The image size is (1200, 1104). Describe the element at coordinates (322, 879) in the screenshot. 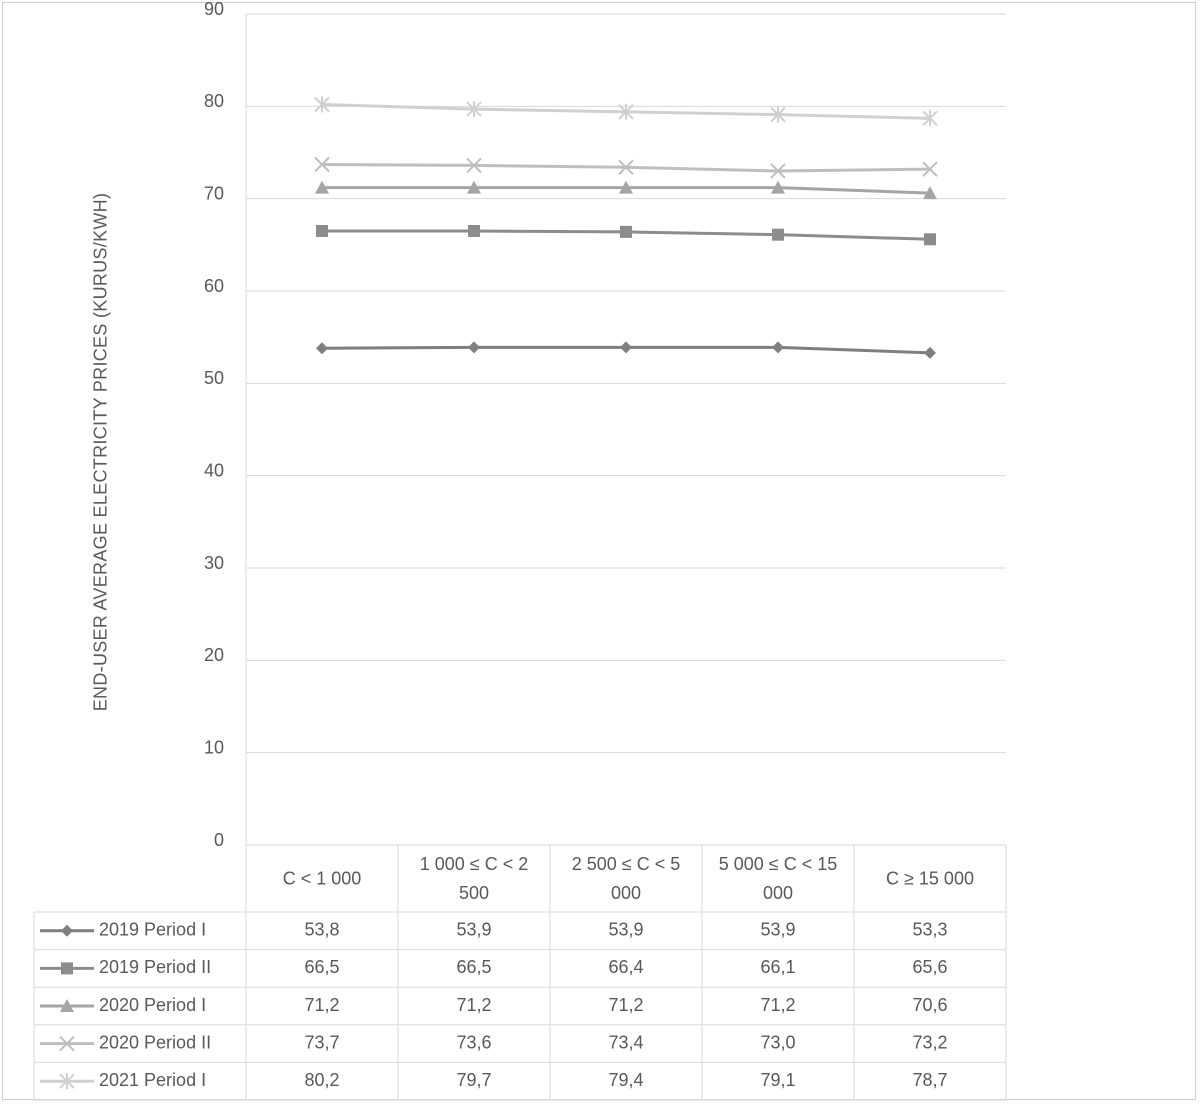

I see `category-label: C < 1 000` at that location.